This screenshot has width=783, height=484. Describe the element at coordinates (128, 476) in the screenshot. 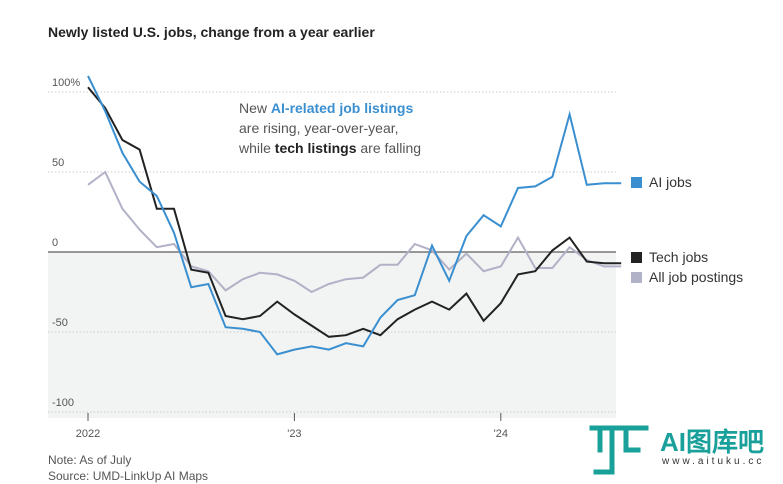

I see `footer-source: Source: UMD-LinkUp AI Maps` at that location.